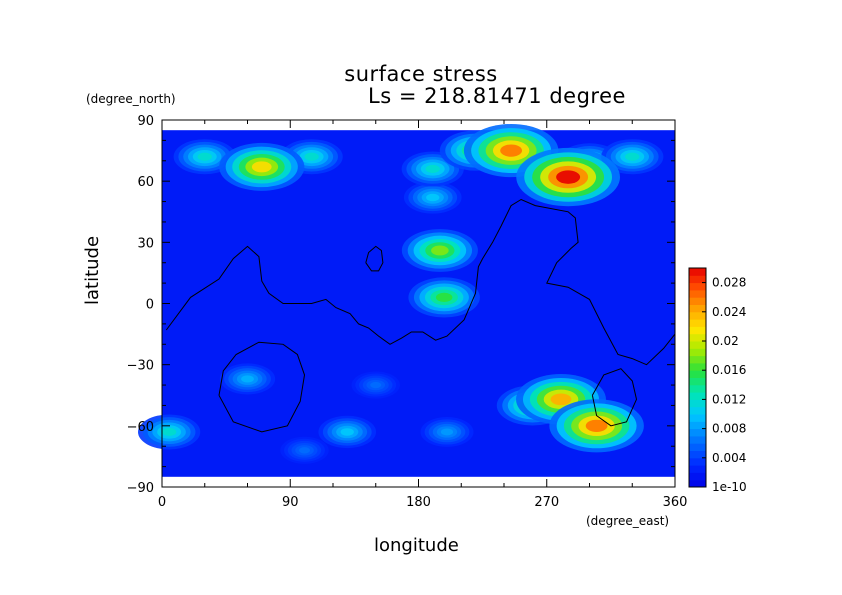  Describe the element at coordinates (140, 488) in the screenshot. I see `y-tick-label: −90` at that location.